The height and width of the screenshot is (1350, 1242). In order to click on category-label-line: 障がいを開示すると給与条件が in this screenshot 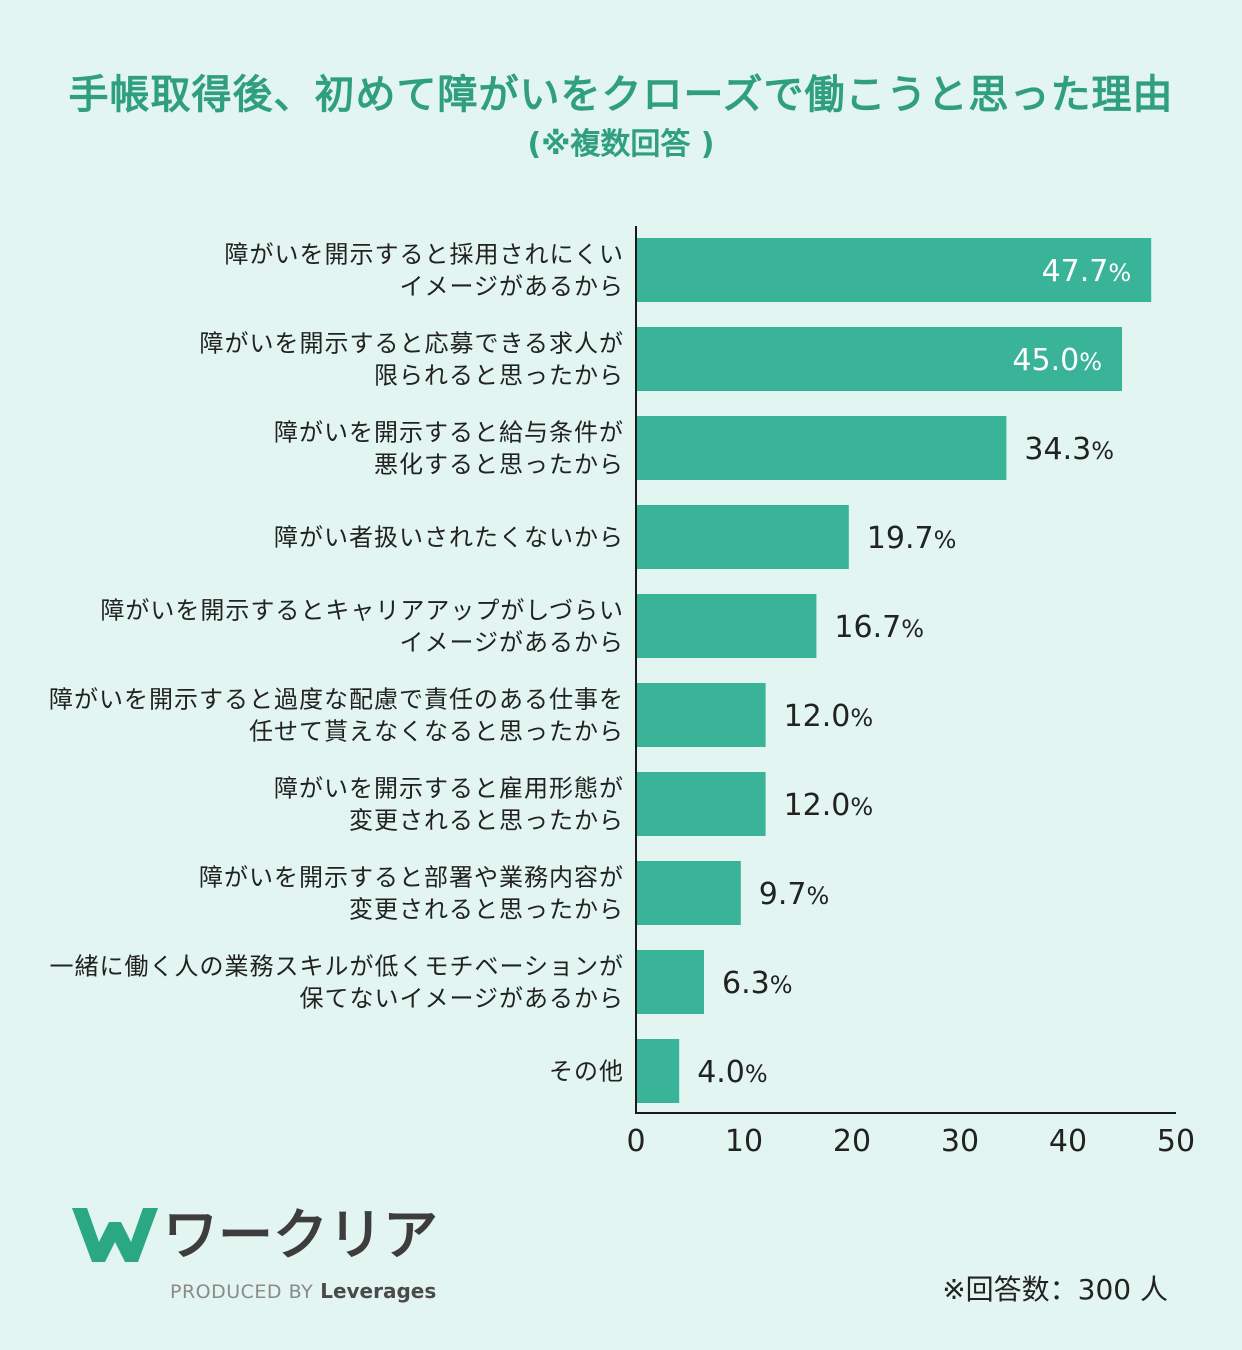, I will do `click(449, 433)`.